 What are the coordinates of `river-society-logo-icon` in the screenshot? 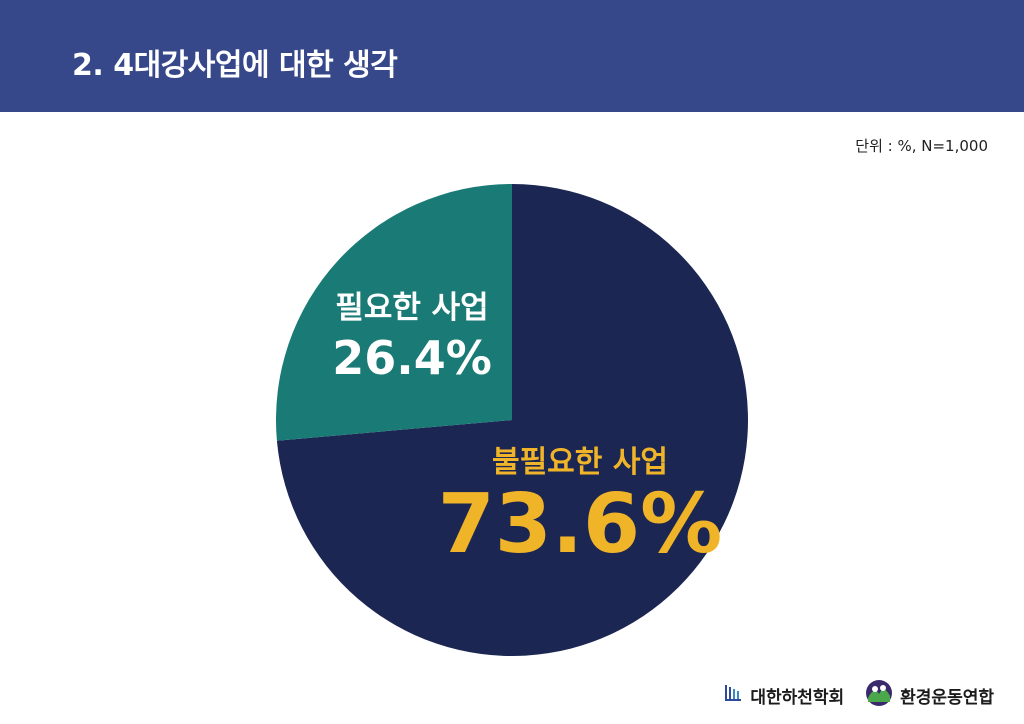 It's located at (734, 695).